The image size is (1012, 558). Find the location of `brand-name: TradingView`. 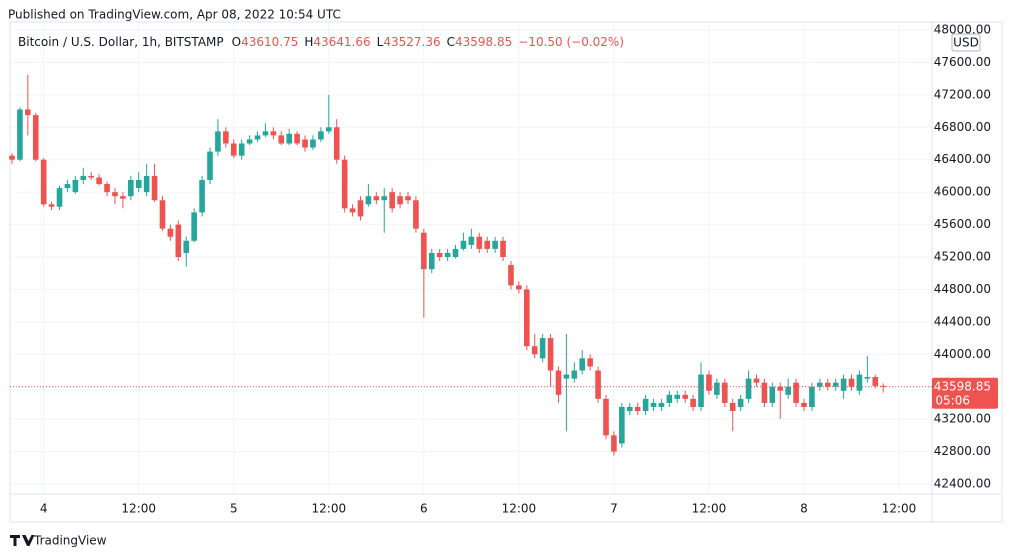

brand-name: TradingView is located at coordinates (70, 541).